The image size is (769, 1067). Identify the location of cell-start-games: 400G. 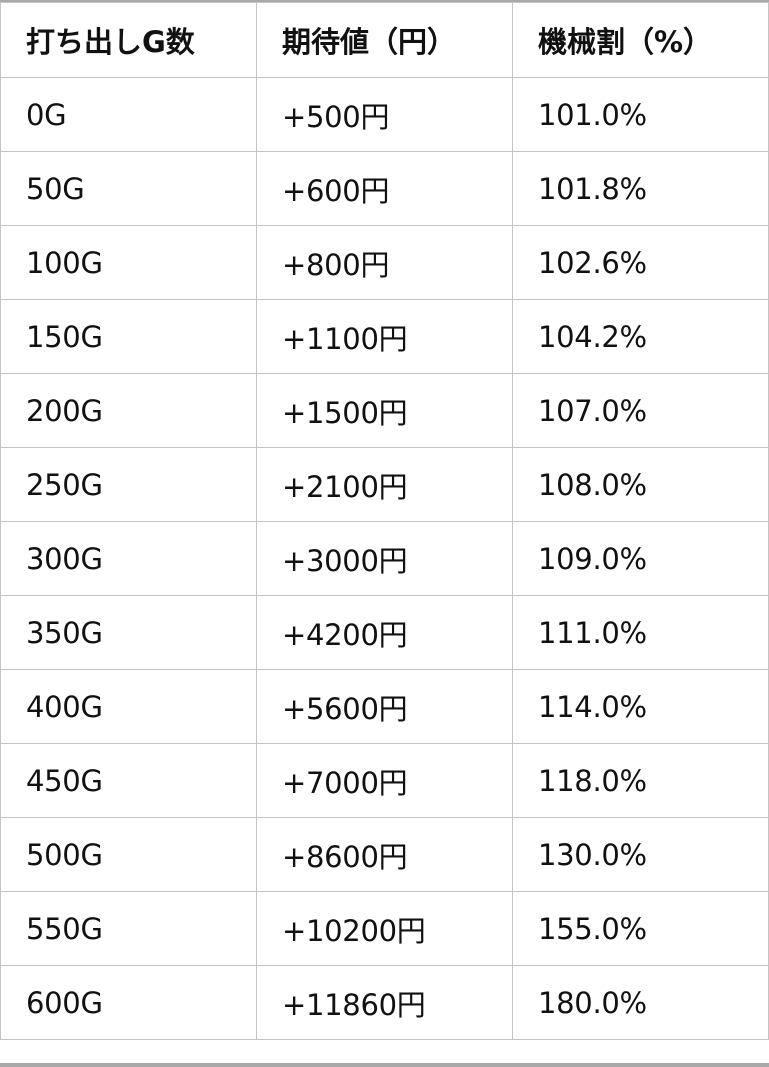
(128, 706).